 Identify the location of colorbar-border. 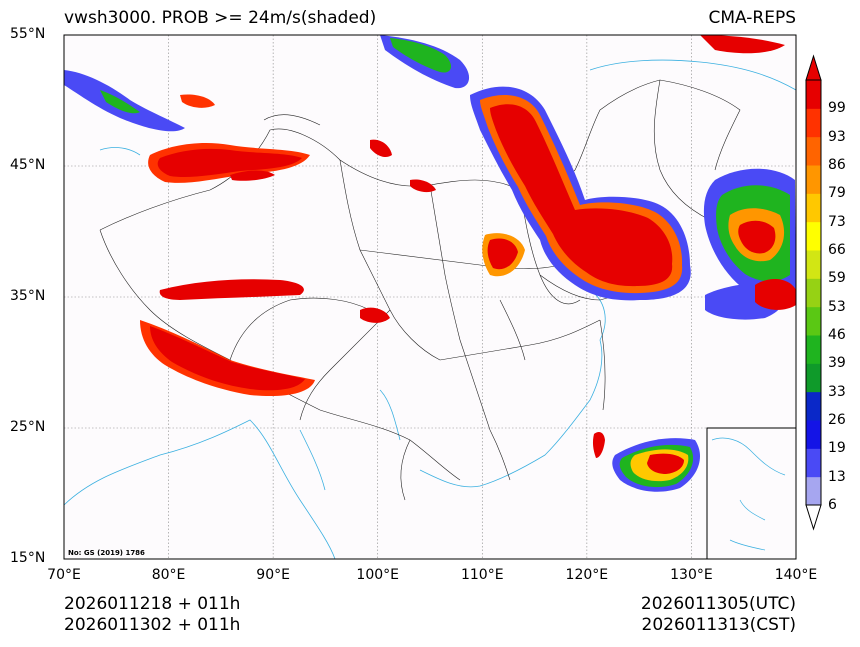
(813, 292).